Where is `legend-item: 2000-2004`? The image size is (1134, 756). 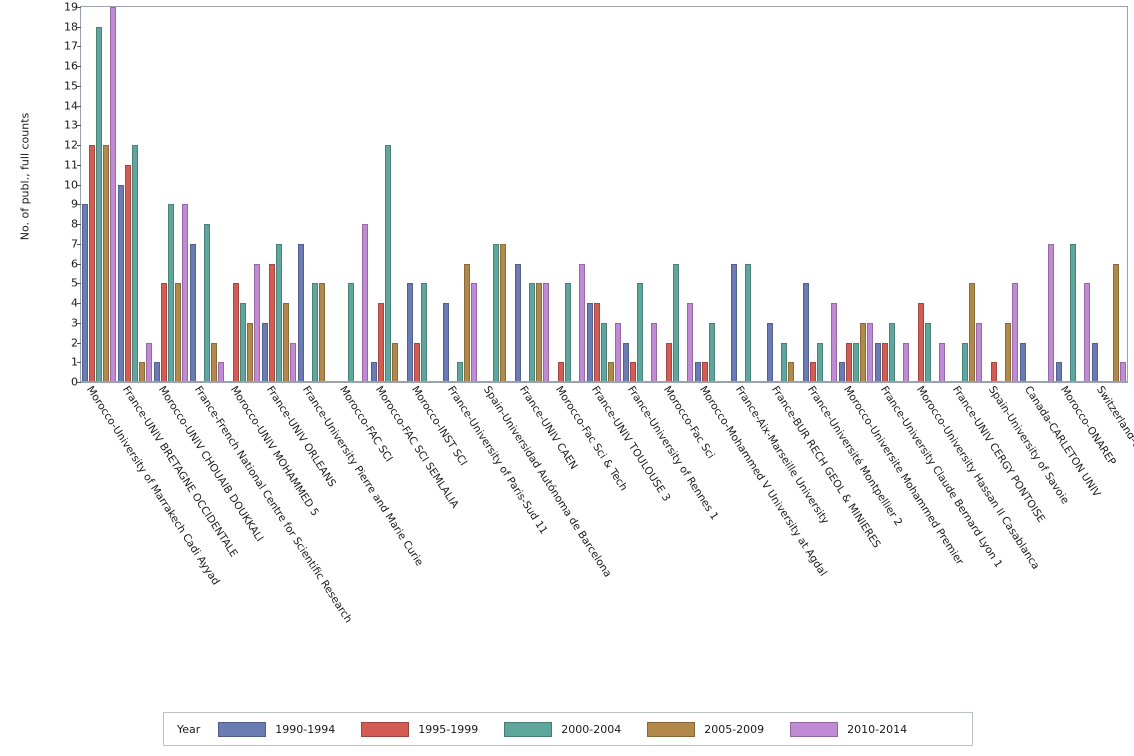 legend-item: 2000-2004 is located at coordinates (562, 729).